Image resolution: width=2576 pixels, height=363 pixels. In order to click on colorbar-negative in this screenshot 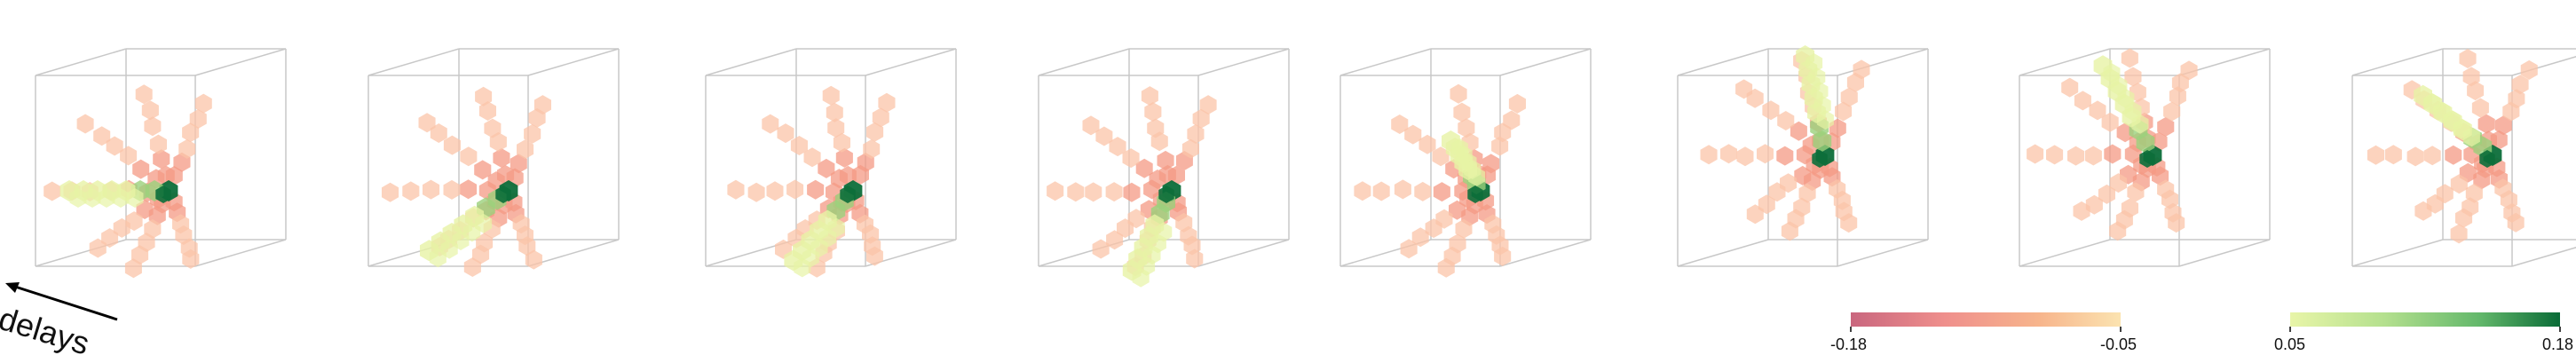, I will do `click(1986, 322)`.